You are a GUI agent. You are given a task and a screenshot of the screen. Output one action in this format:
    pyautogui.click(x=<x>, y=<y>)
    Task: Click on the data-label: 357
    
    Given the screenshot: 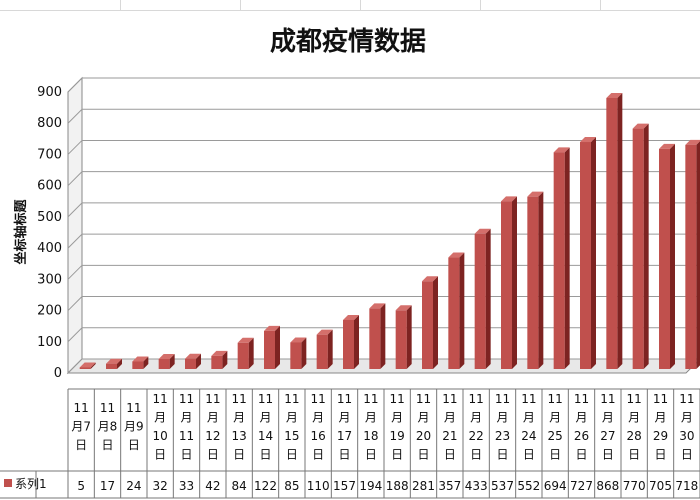 What is the action you would take?
    pyautogui.click(x=449, y=486)
    